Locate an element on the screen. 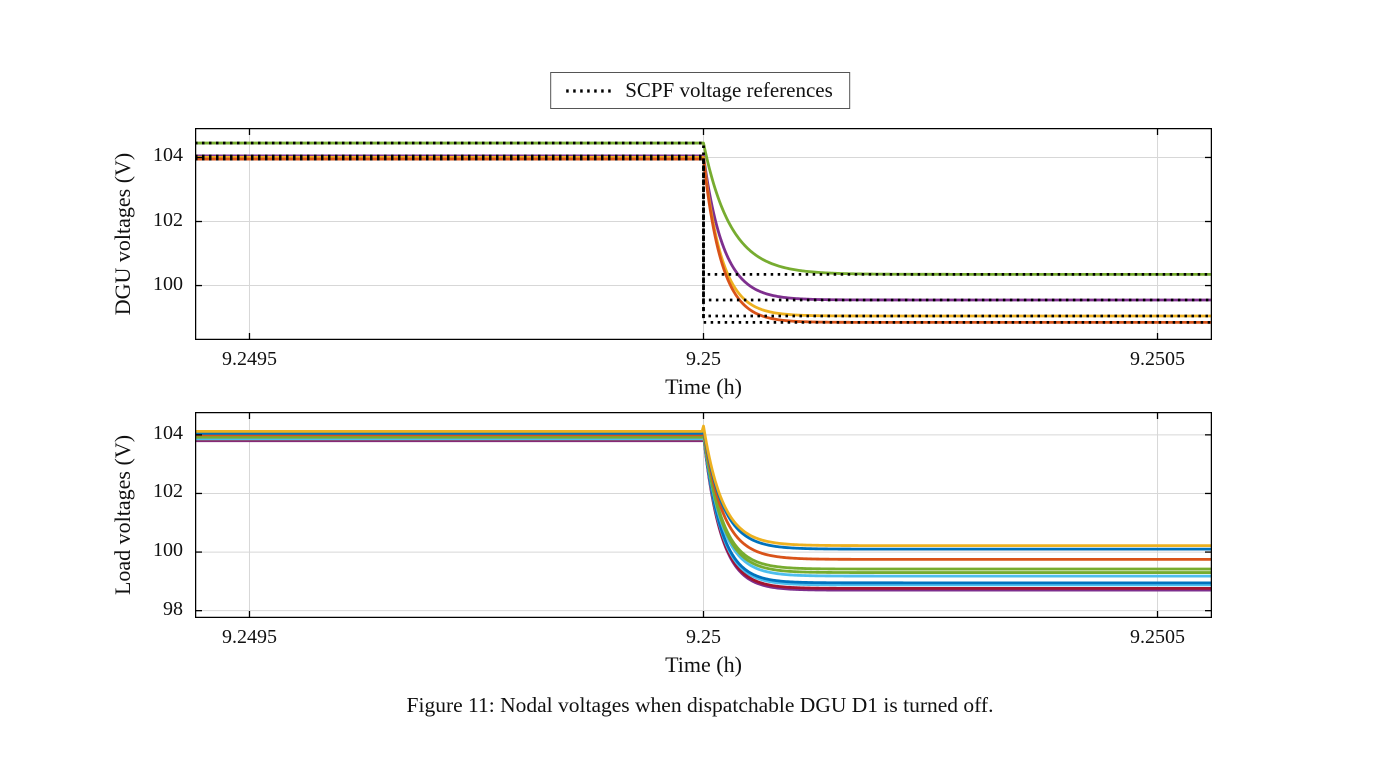  legend-label: SCPF voltage references is located at coordinates (729, 90).